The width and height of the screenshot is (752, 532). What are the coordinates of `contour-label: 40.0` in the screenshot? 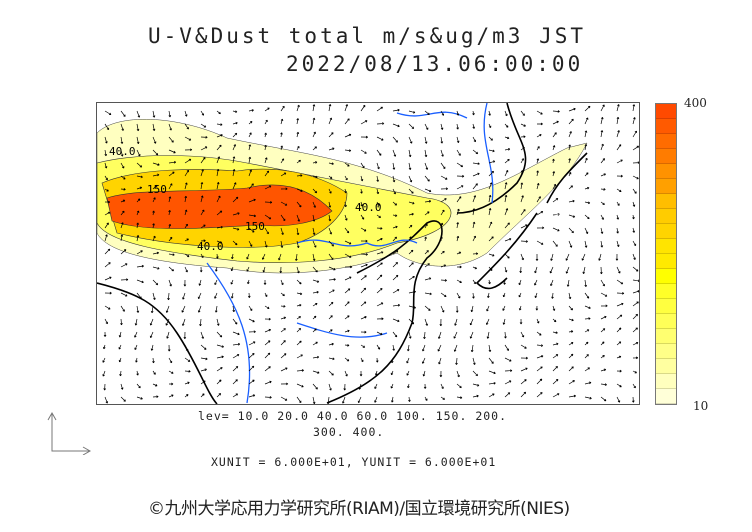 It's located at (368, 207).